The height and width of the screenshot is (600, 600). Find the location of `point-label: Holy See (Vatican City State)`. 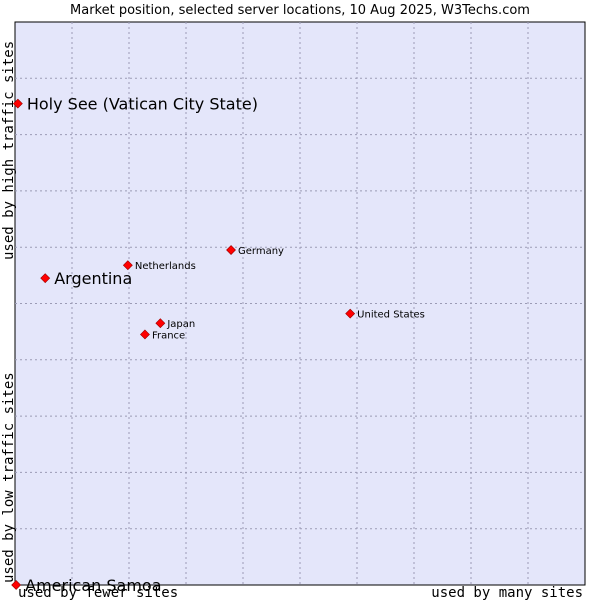

point-label: Holy See (Vatican City State) is located at coordinates (142, 104).